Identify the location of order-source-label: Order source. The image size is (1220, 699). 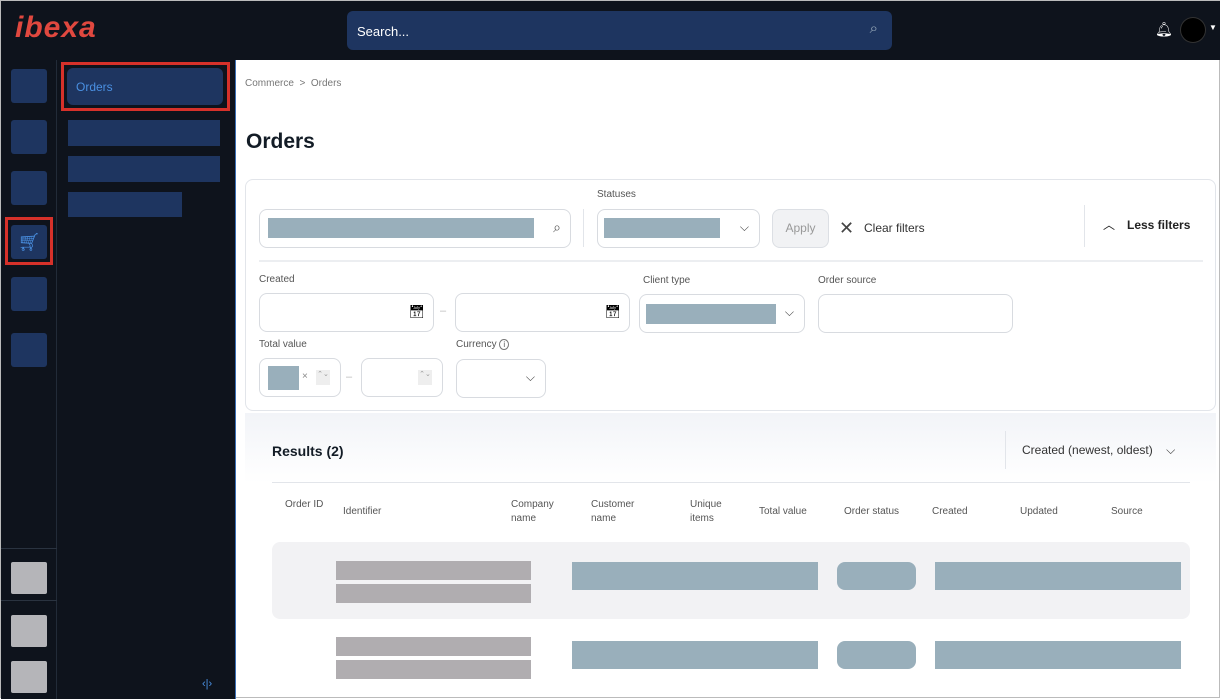
(847, 280).